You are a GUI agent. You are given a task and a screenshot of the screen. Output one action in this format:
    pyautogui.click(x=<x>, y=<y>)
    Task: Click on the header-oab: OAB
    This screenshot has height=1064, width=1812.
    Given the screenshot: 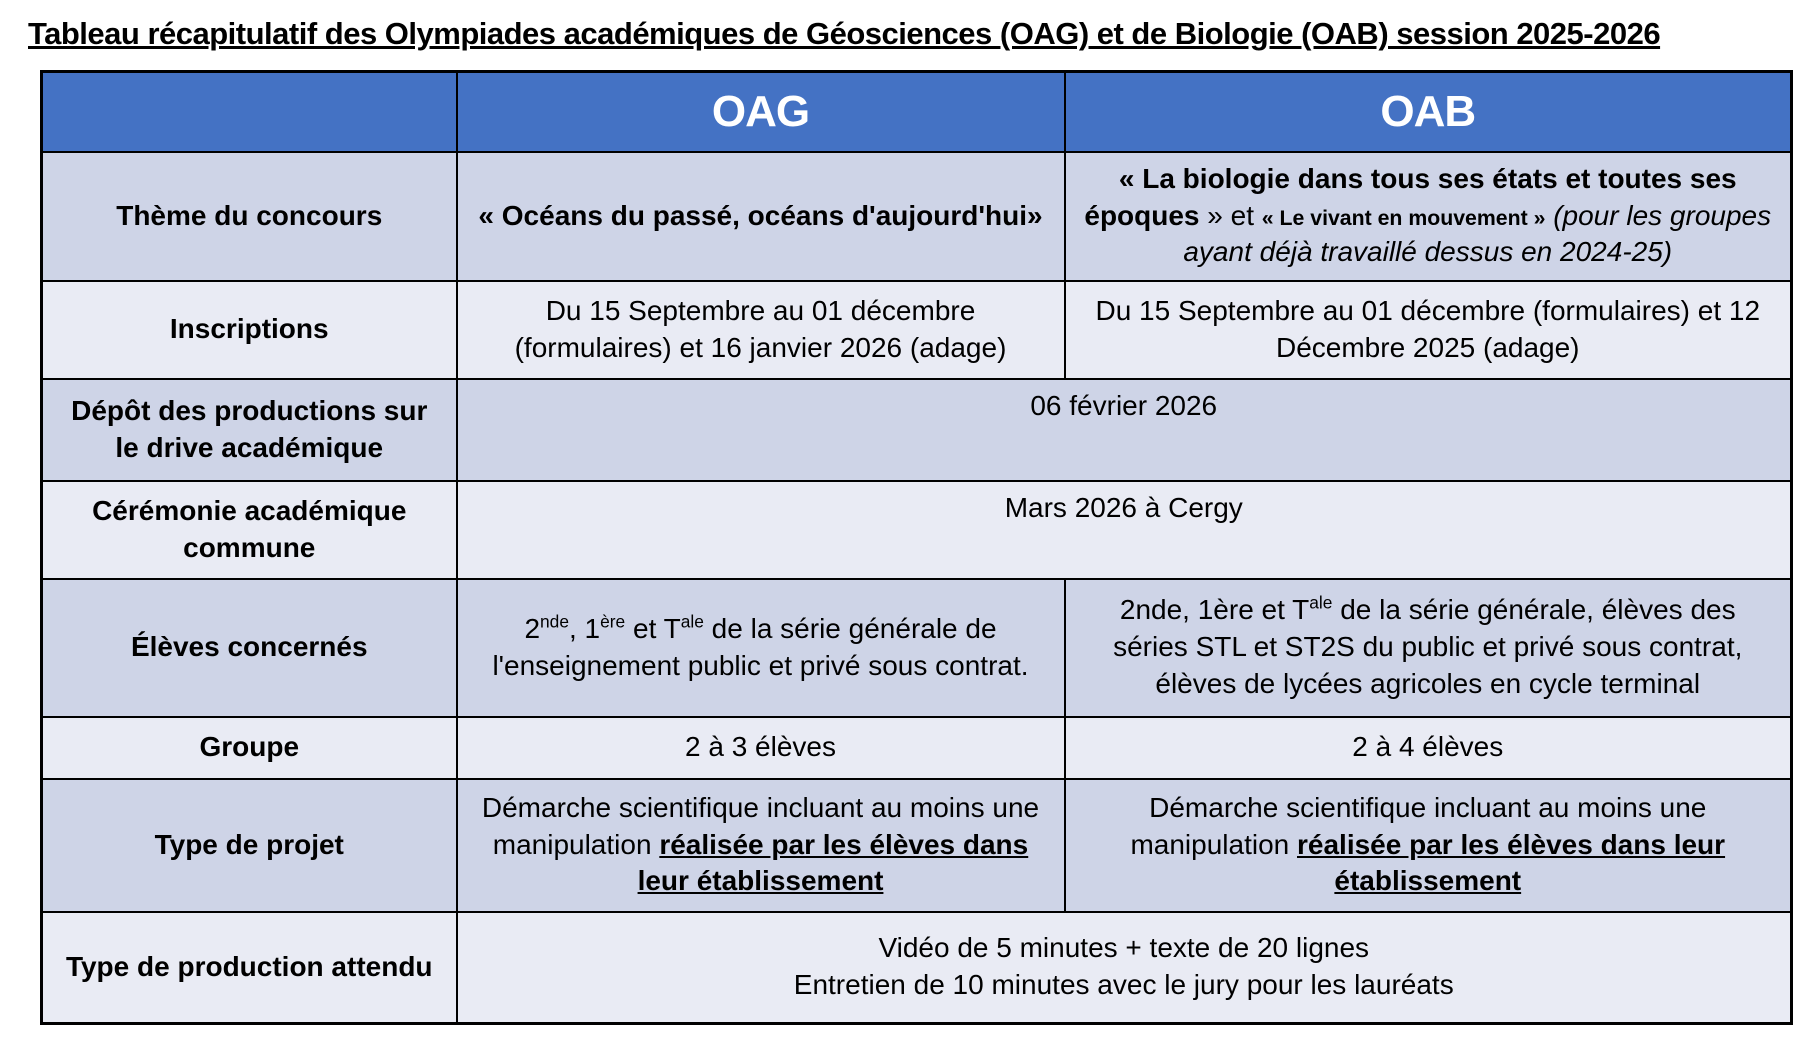 What is the action you would take?
    pyautogui.click(x=1428, y=111)
    